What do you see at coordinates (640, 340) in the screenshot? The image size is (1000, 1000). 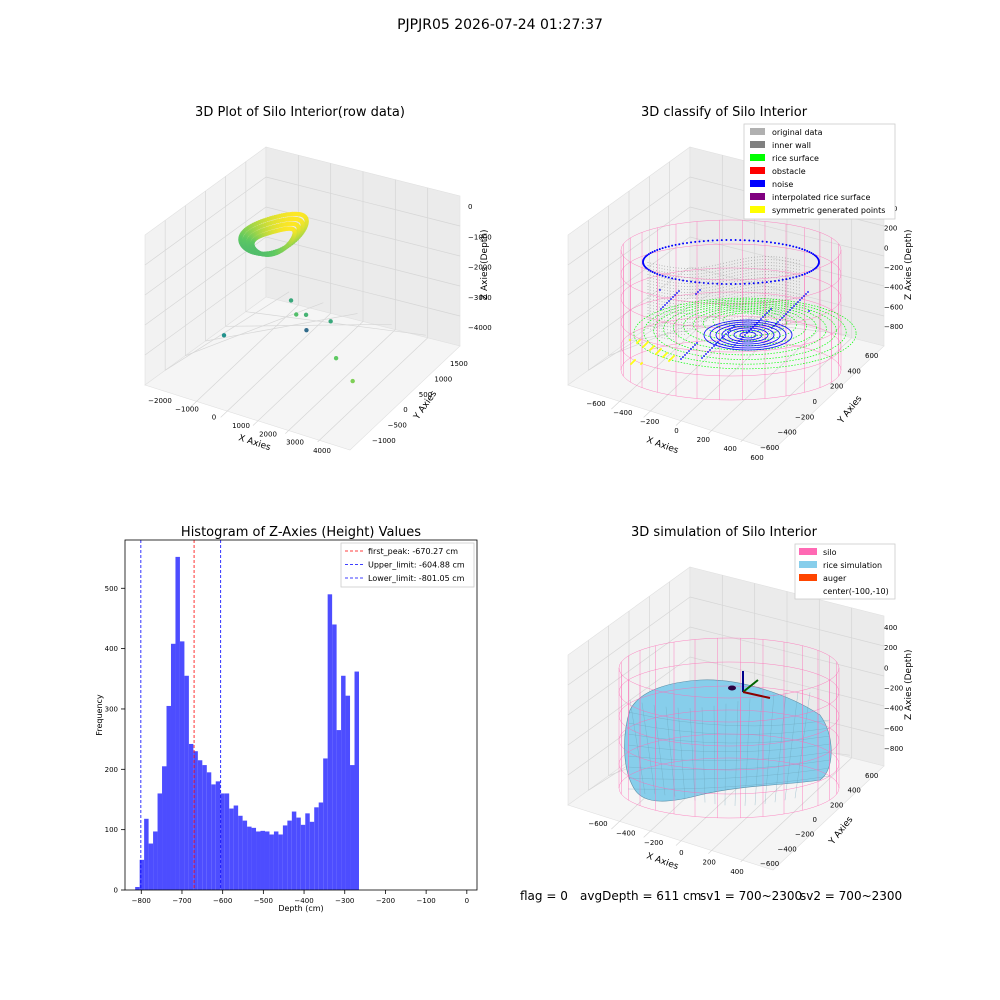 I see `symmetric-point` at bounding box center [640, 340].